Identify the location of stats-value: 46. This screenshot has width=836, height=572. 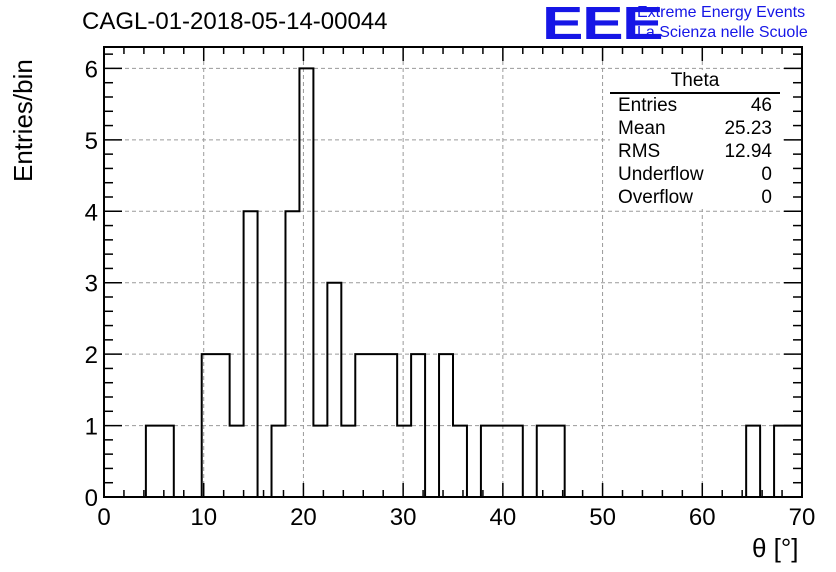
(761, 105).